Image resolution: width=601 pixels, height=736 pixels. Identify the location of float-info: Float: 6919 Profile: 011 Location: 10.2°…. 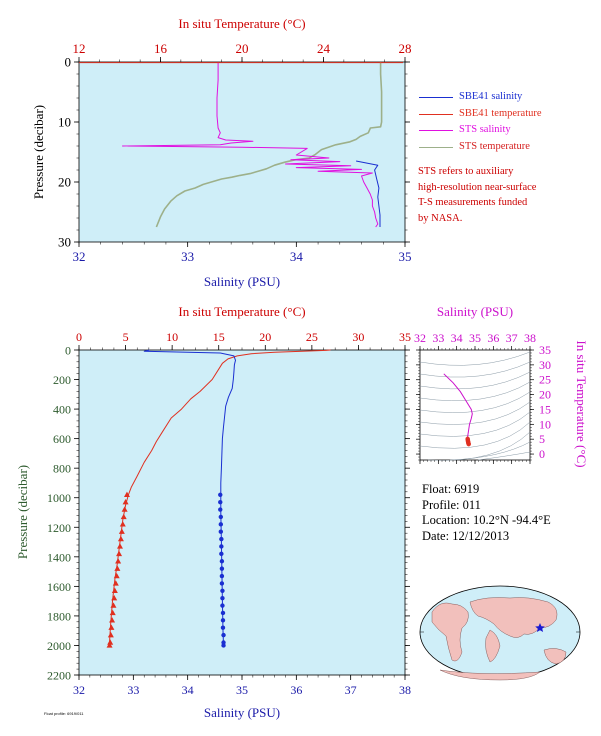
(486, 513).